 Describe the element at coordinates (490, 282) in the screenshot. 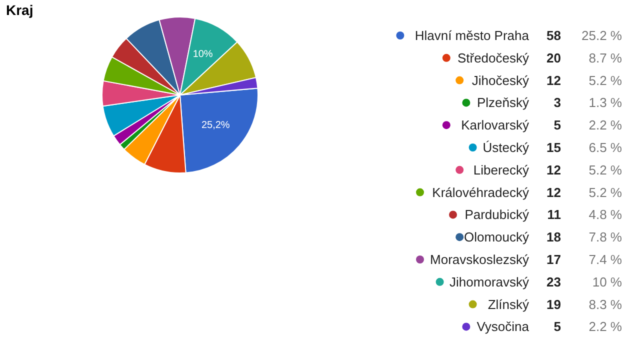

I see `legend-label: Jihomoravský` at that location.